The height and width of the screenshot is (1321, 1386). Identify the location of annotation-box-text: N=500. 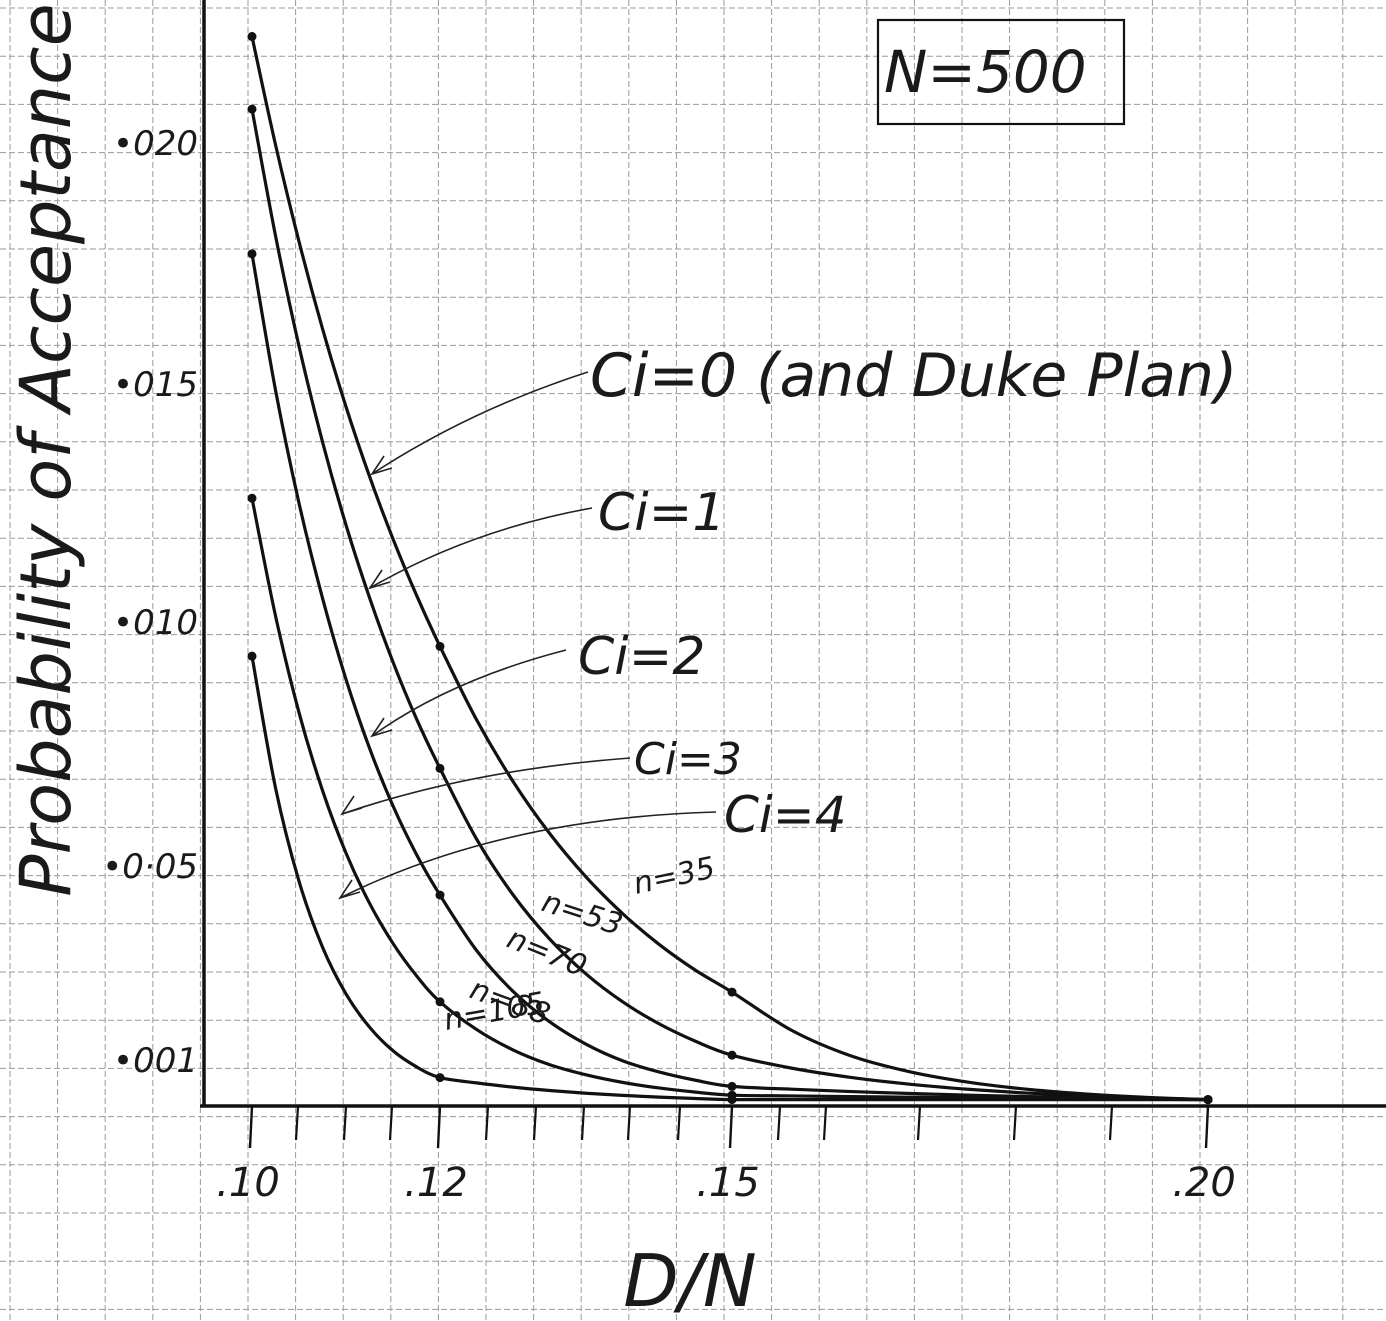
(985, 72).